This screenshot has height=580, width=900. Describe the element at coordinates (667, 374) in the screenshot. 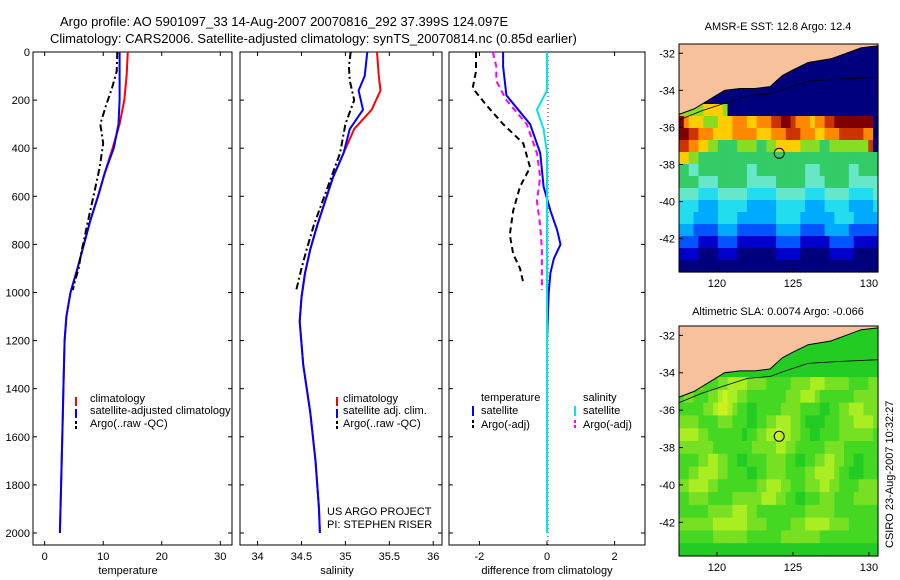

I see `map-y-tick-label: -34` at that location.